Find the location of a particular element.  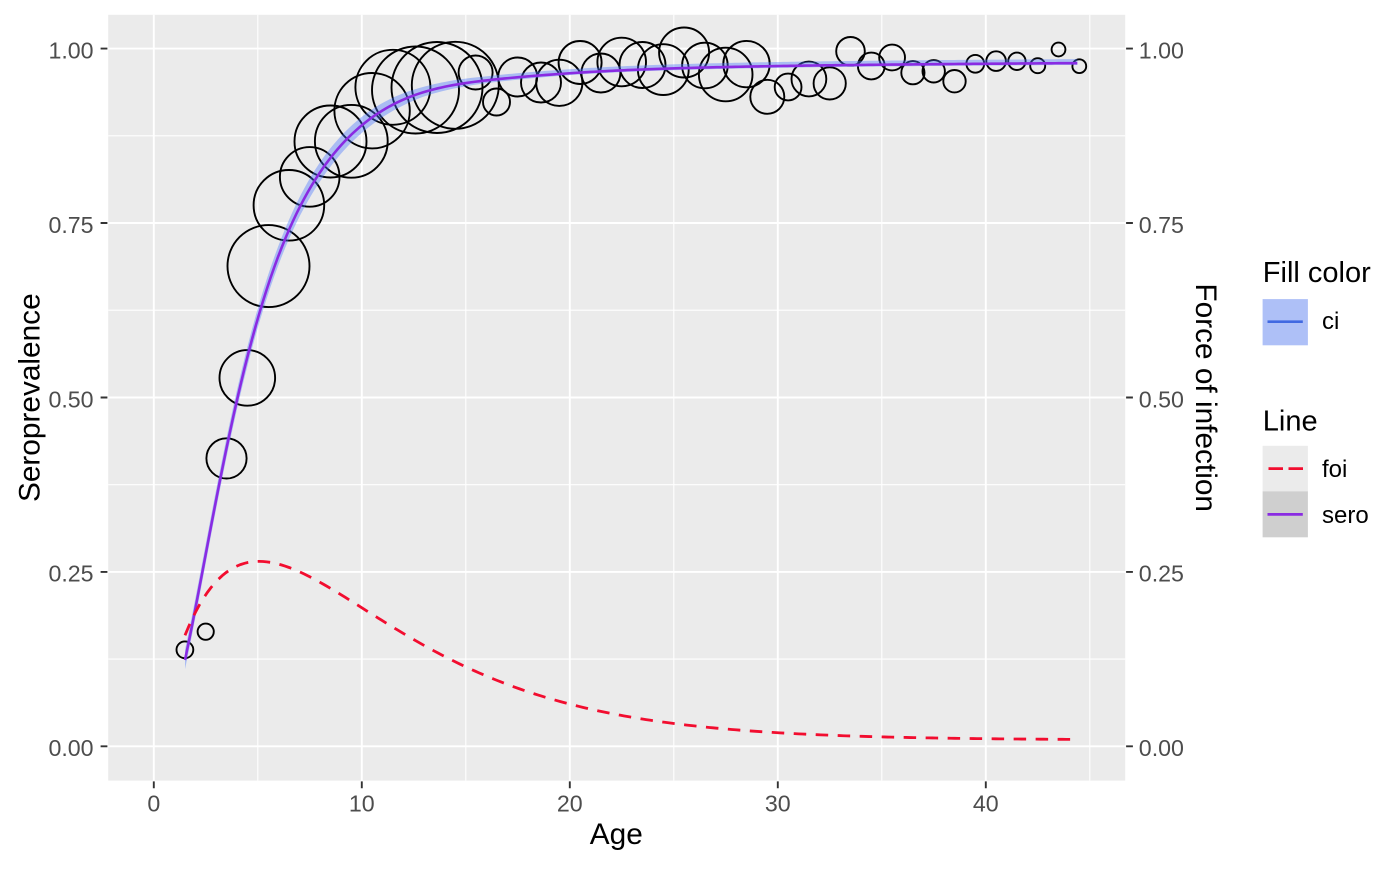

svg-text: foi is located at coordinates (1334, 469).